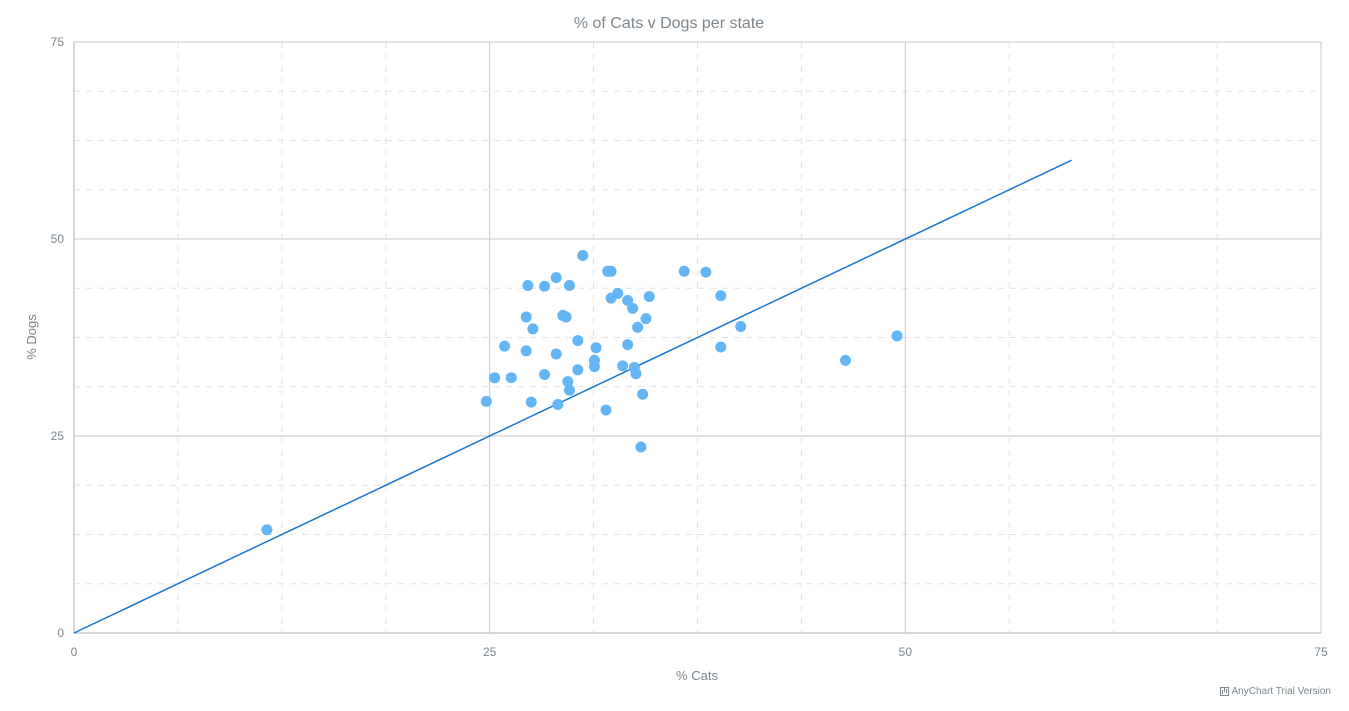 This screenshot has height=711, width=1349. I want to click on credit-text: AnyChart Trial Version, so click(1281, 691).